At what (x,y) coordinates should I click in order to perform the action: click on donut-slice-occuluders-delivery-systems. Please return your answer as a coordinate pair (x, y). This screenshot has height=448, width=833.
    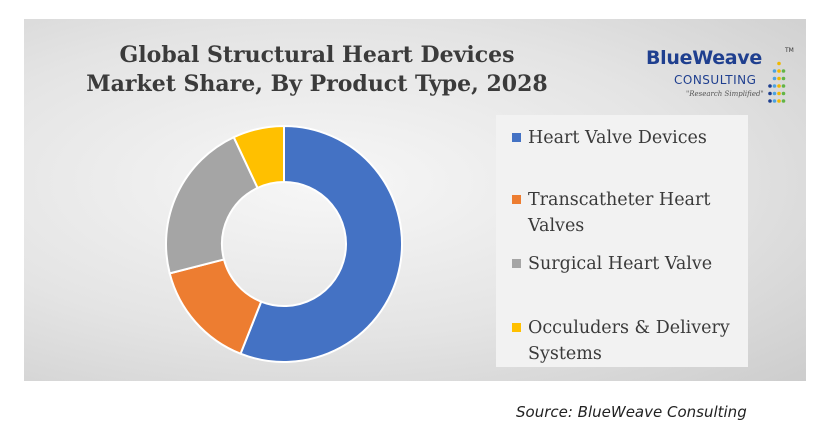
    Looking at the image, I should click on (258, 157).